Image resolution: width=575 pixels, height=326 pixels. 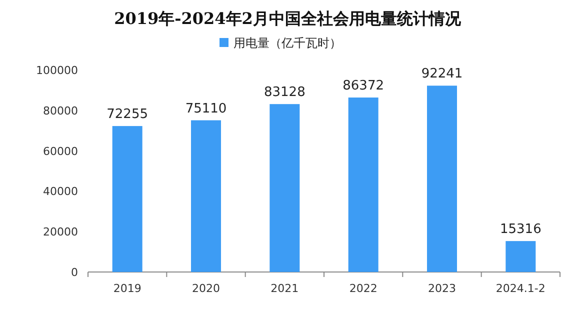 What do you see at coordinates (60, 232) in the screenshot?
I see `y-tick-label: 20000` at bounding box center [60, 232].